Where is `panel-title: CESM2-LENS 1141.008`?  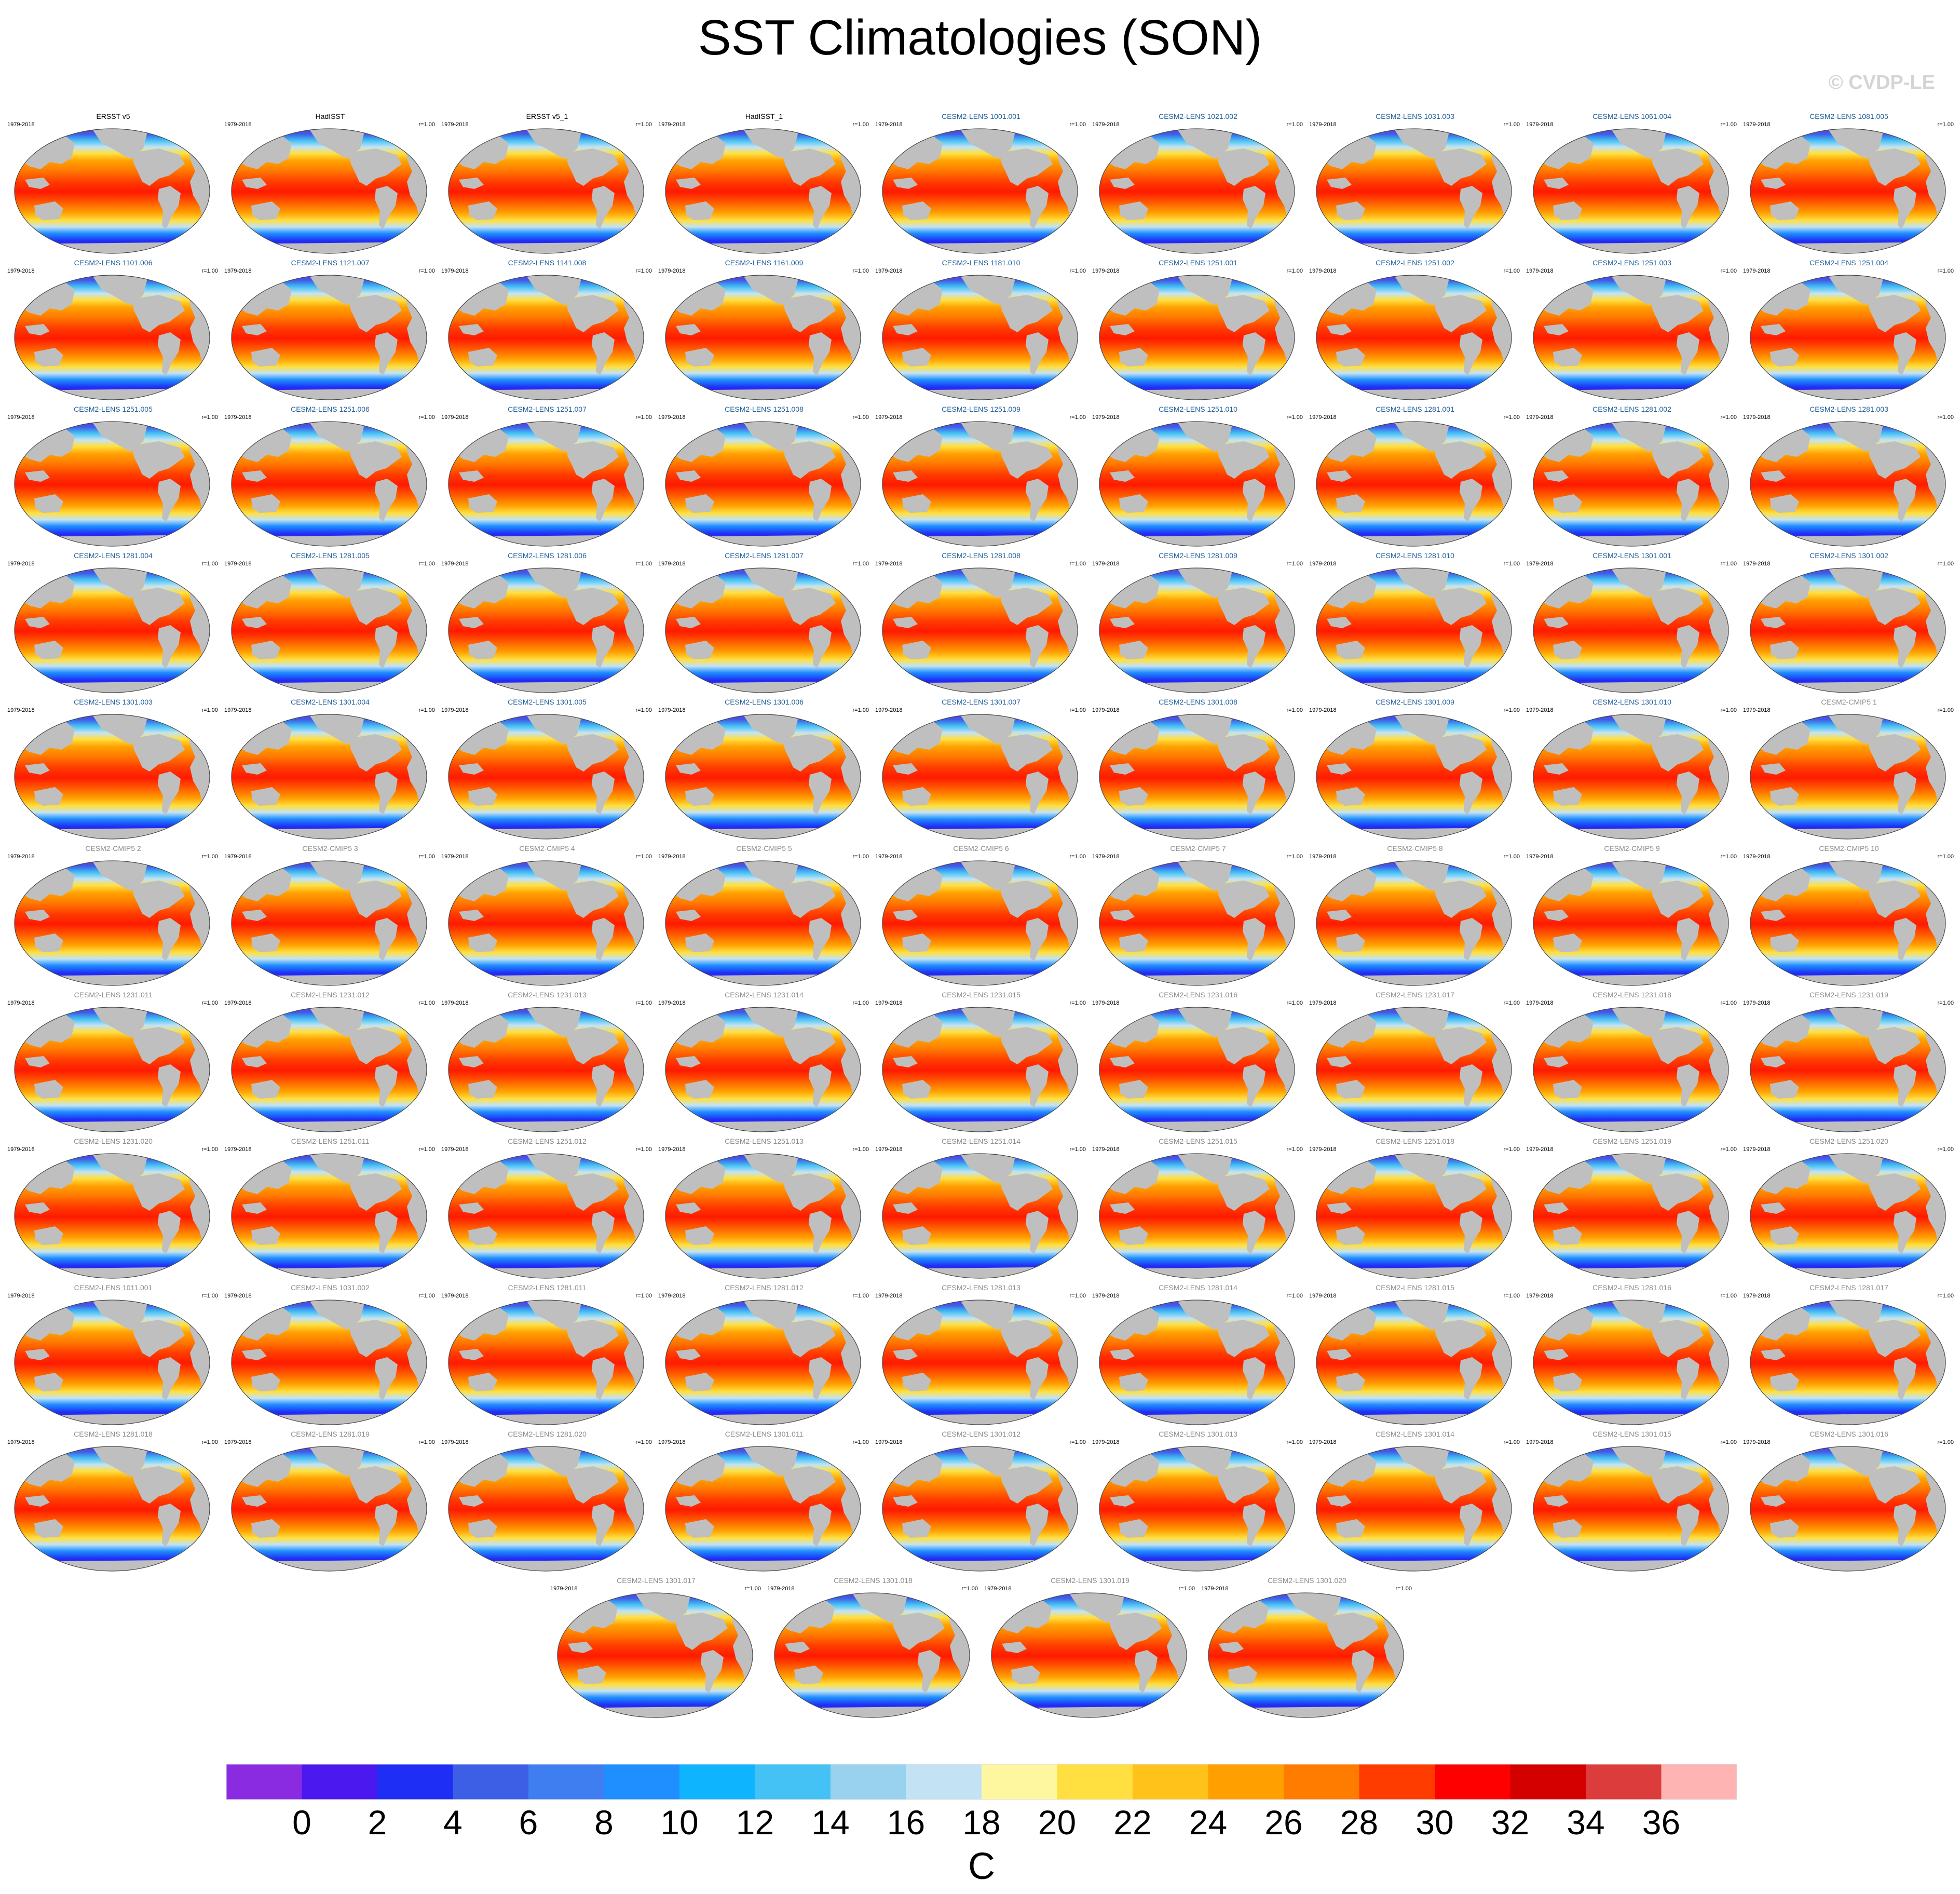 panel-title: CESM2-LENS 1141.008 is located at coordinates (547, 263).